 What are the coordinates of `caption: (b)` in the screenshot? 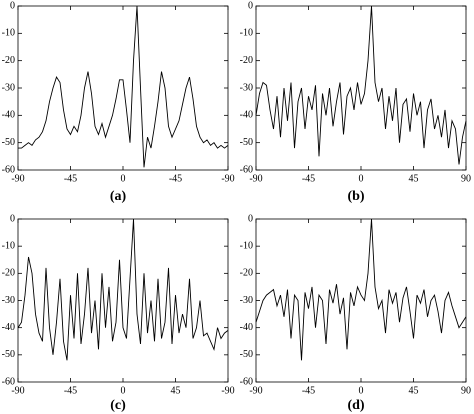 It's located at (355, 196).